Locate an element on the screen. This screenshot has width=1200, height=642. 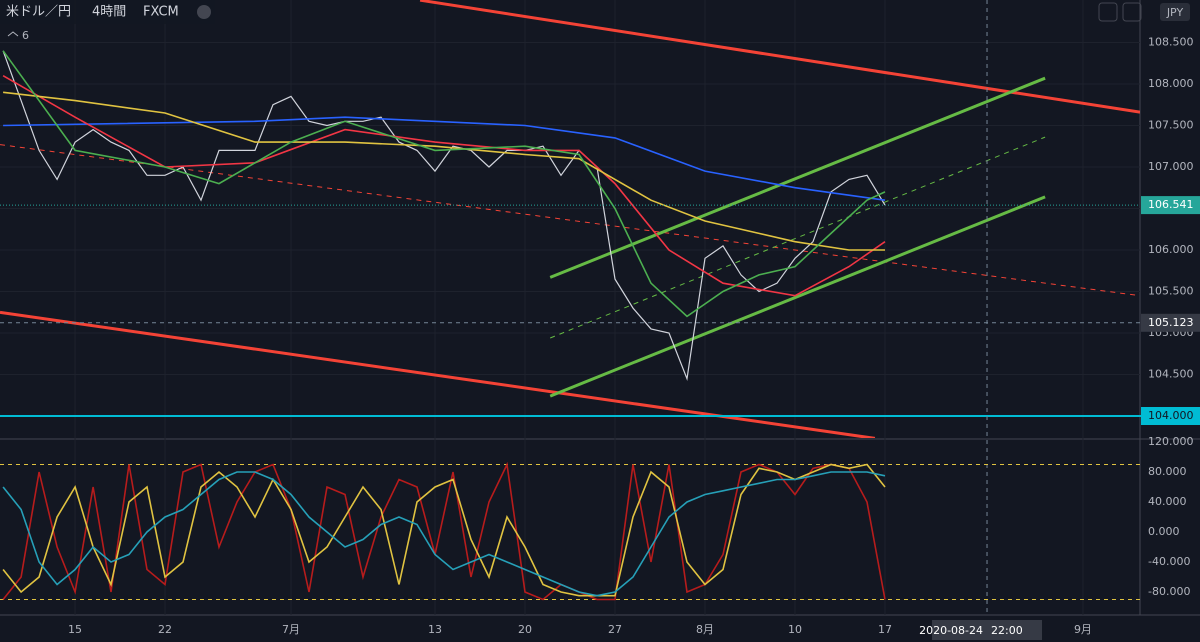
source: FXCM is located at coordinates (161, 12).